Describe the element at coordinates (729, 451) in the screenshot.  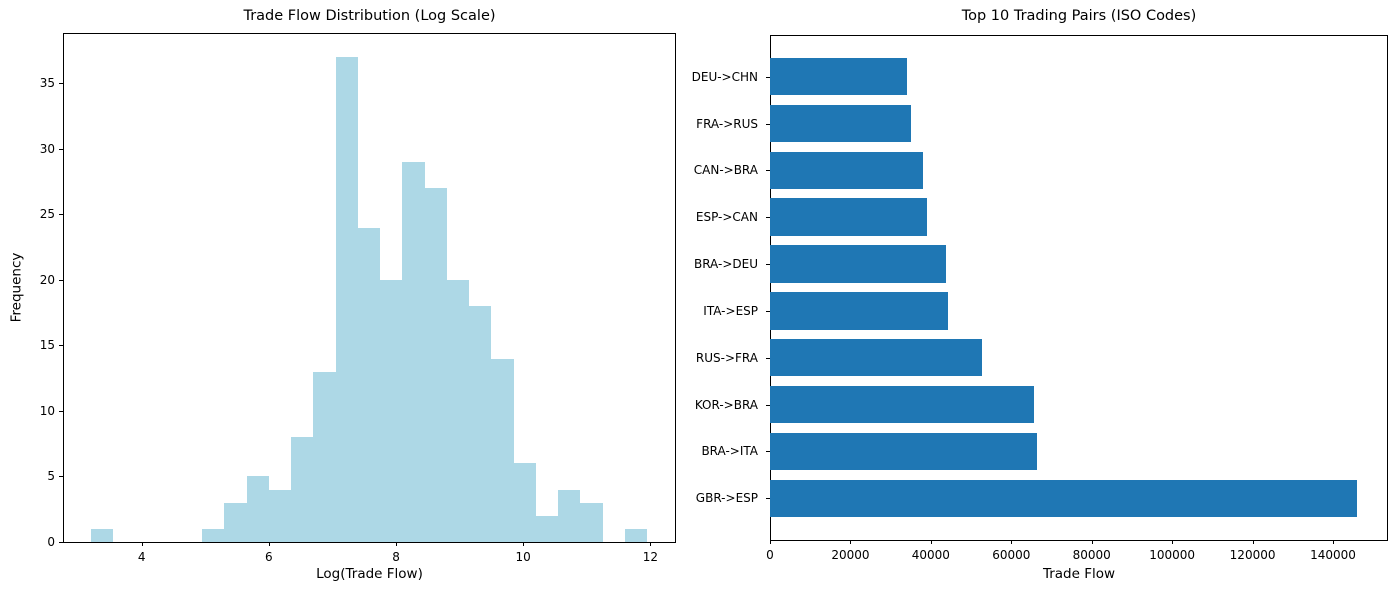
I see `barchart-category-label: BRA->ITA` at that location.